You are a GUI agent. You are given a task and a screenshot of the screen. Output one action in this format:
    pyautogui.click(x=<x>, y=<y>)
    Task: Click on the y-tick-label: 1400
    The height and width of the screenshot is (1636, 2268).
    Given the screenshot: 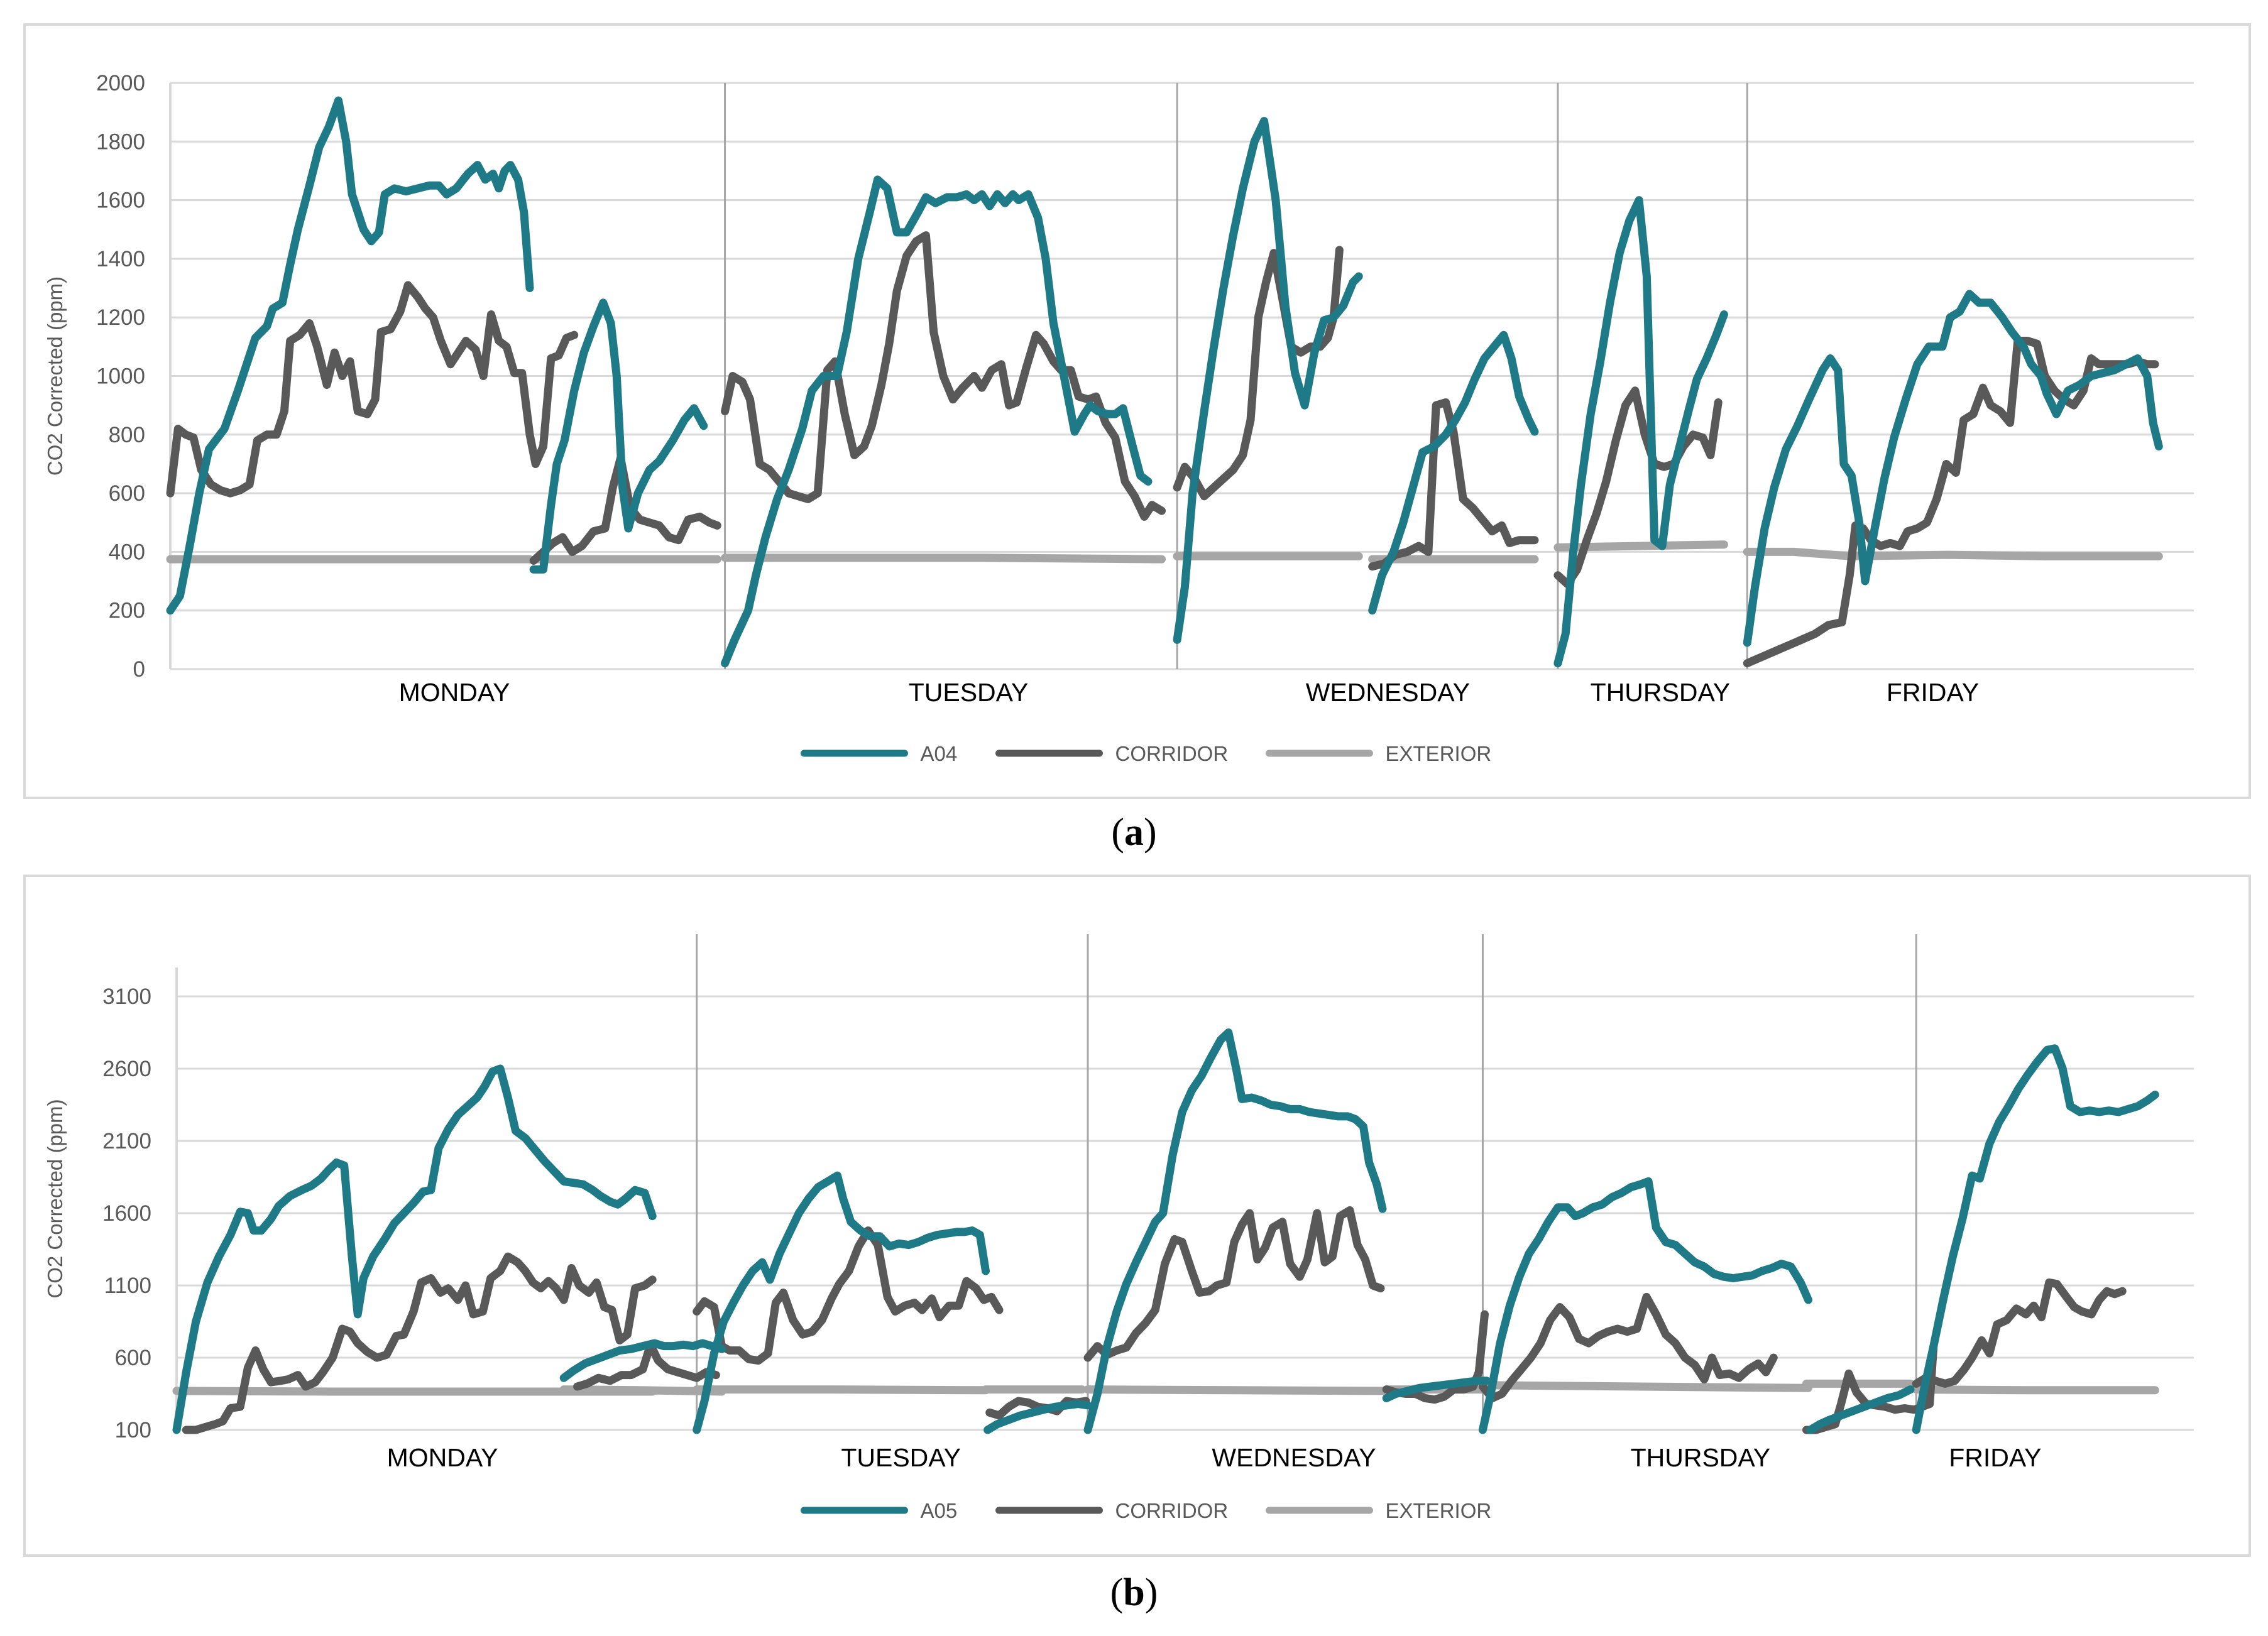 What is the action you would take?
    pyautogui.click(x=121, y=259)
    